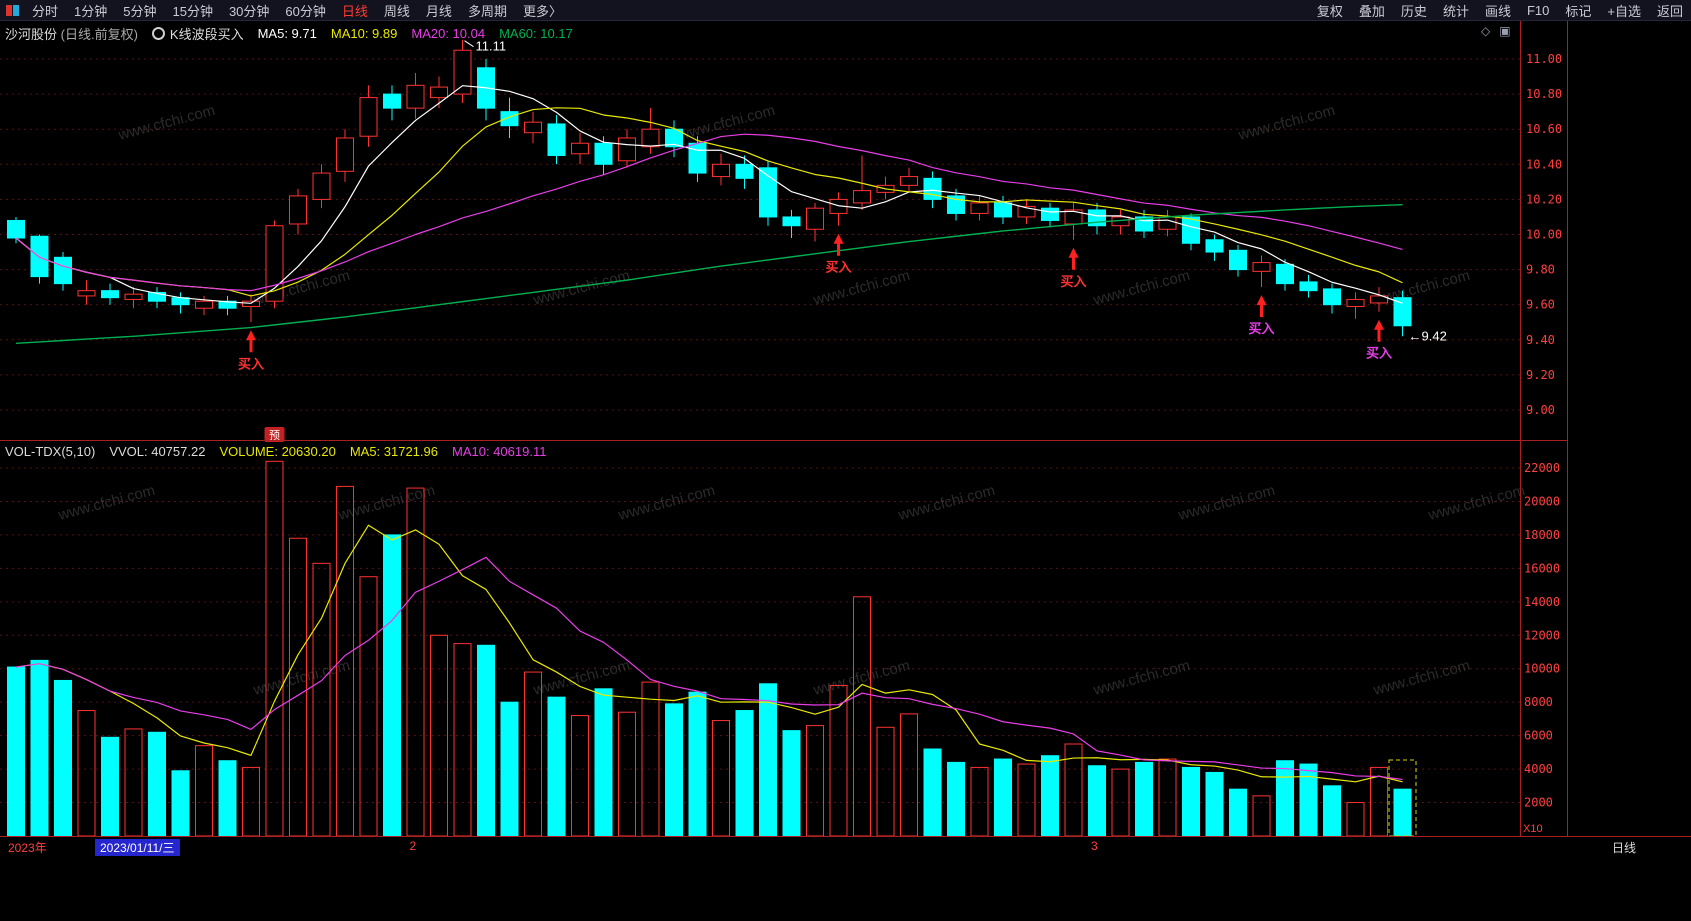  I want to click on toolbar-button: 返回, so click(1669, 11).